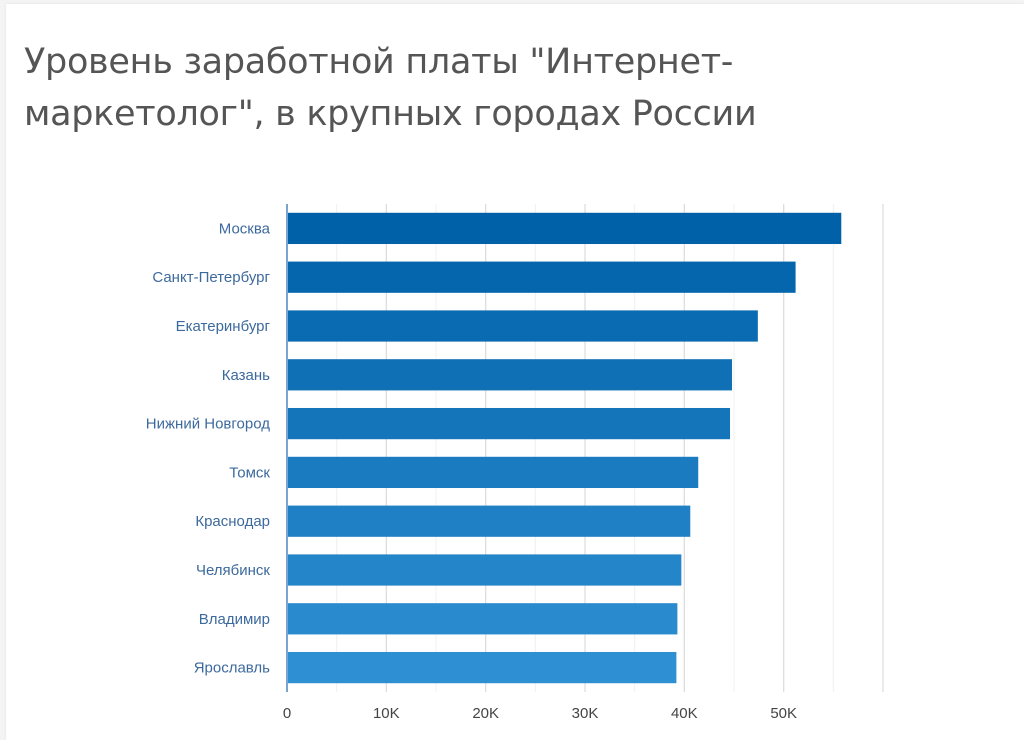  I want to click on x-tick-label: 40K, so click(684, 713).